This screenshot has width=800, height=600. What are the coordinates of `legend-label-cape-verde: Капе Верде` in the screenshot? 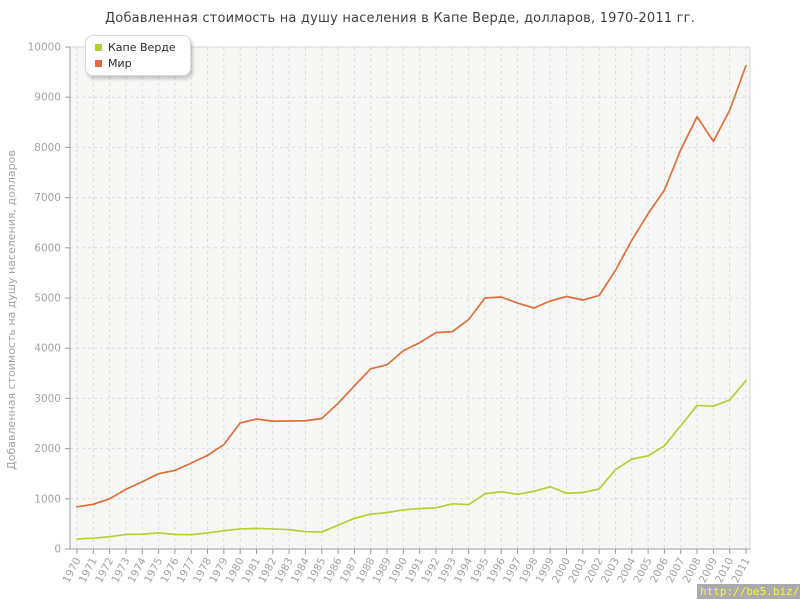 It's located at (142, 47).